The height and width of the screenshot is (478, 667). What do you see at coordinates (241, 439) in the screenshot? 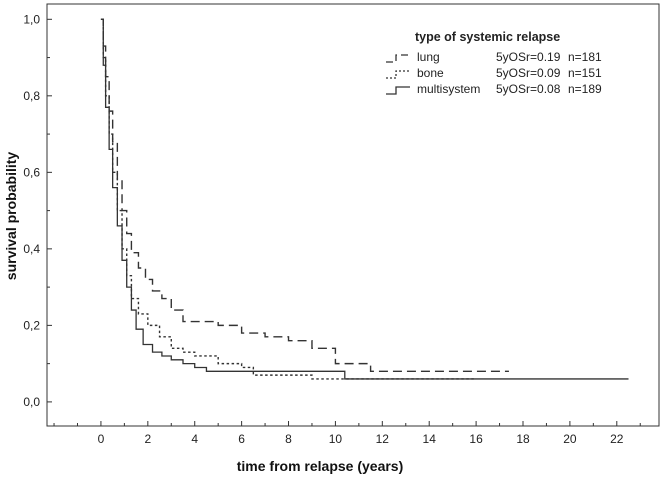
I see `x-tick-label: 6` at bounding box center [241, 439].